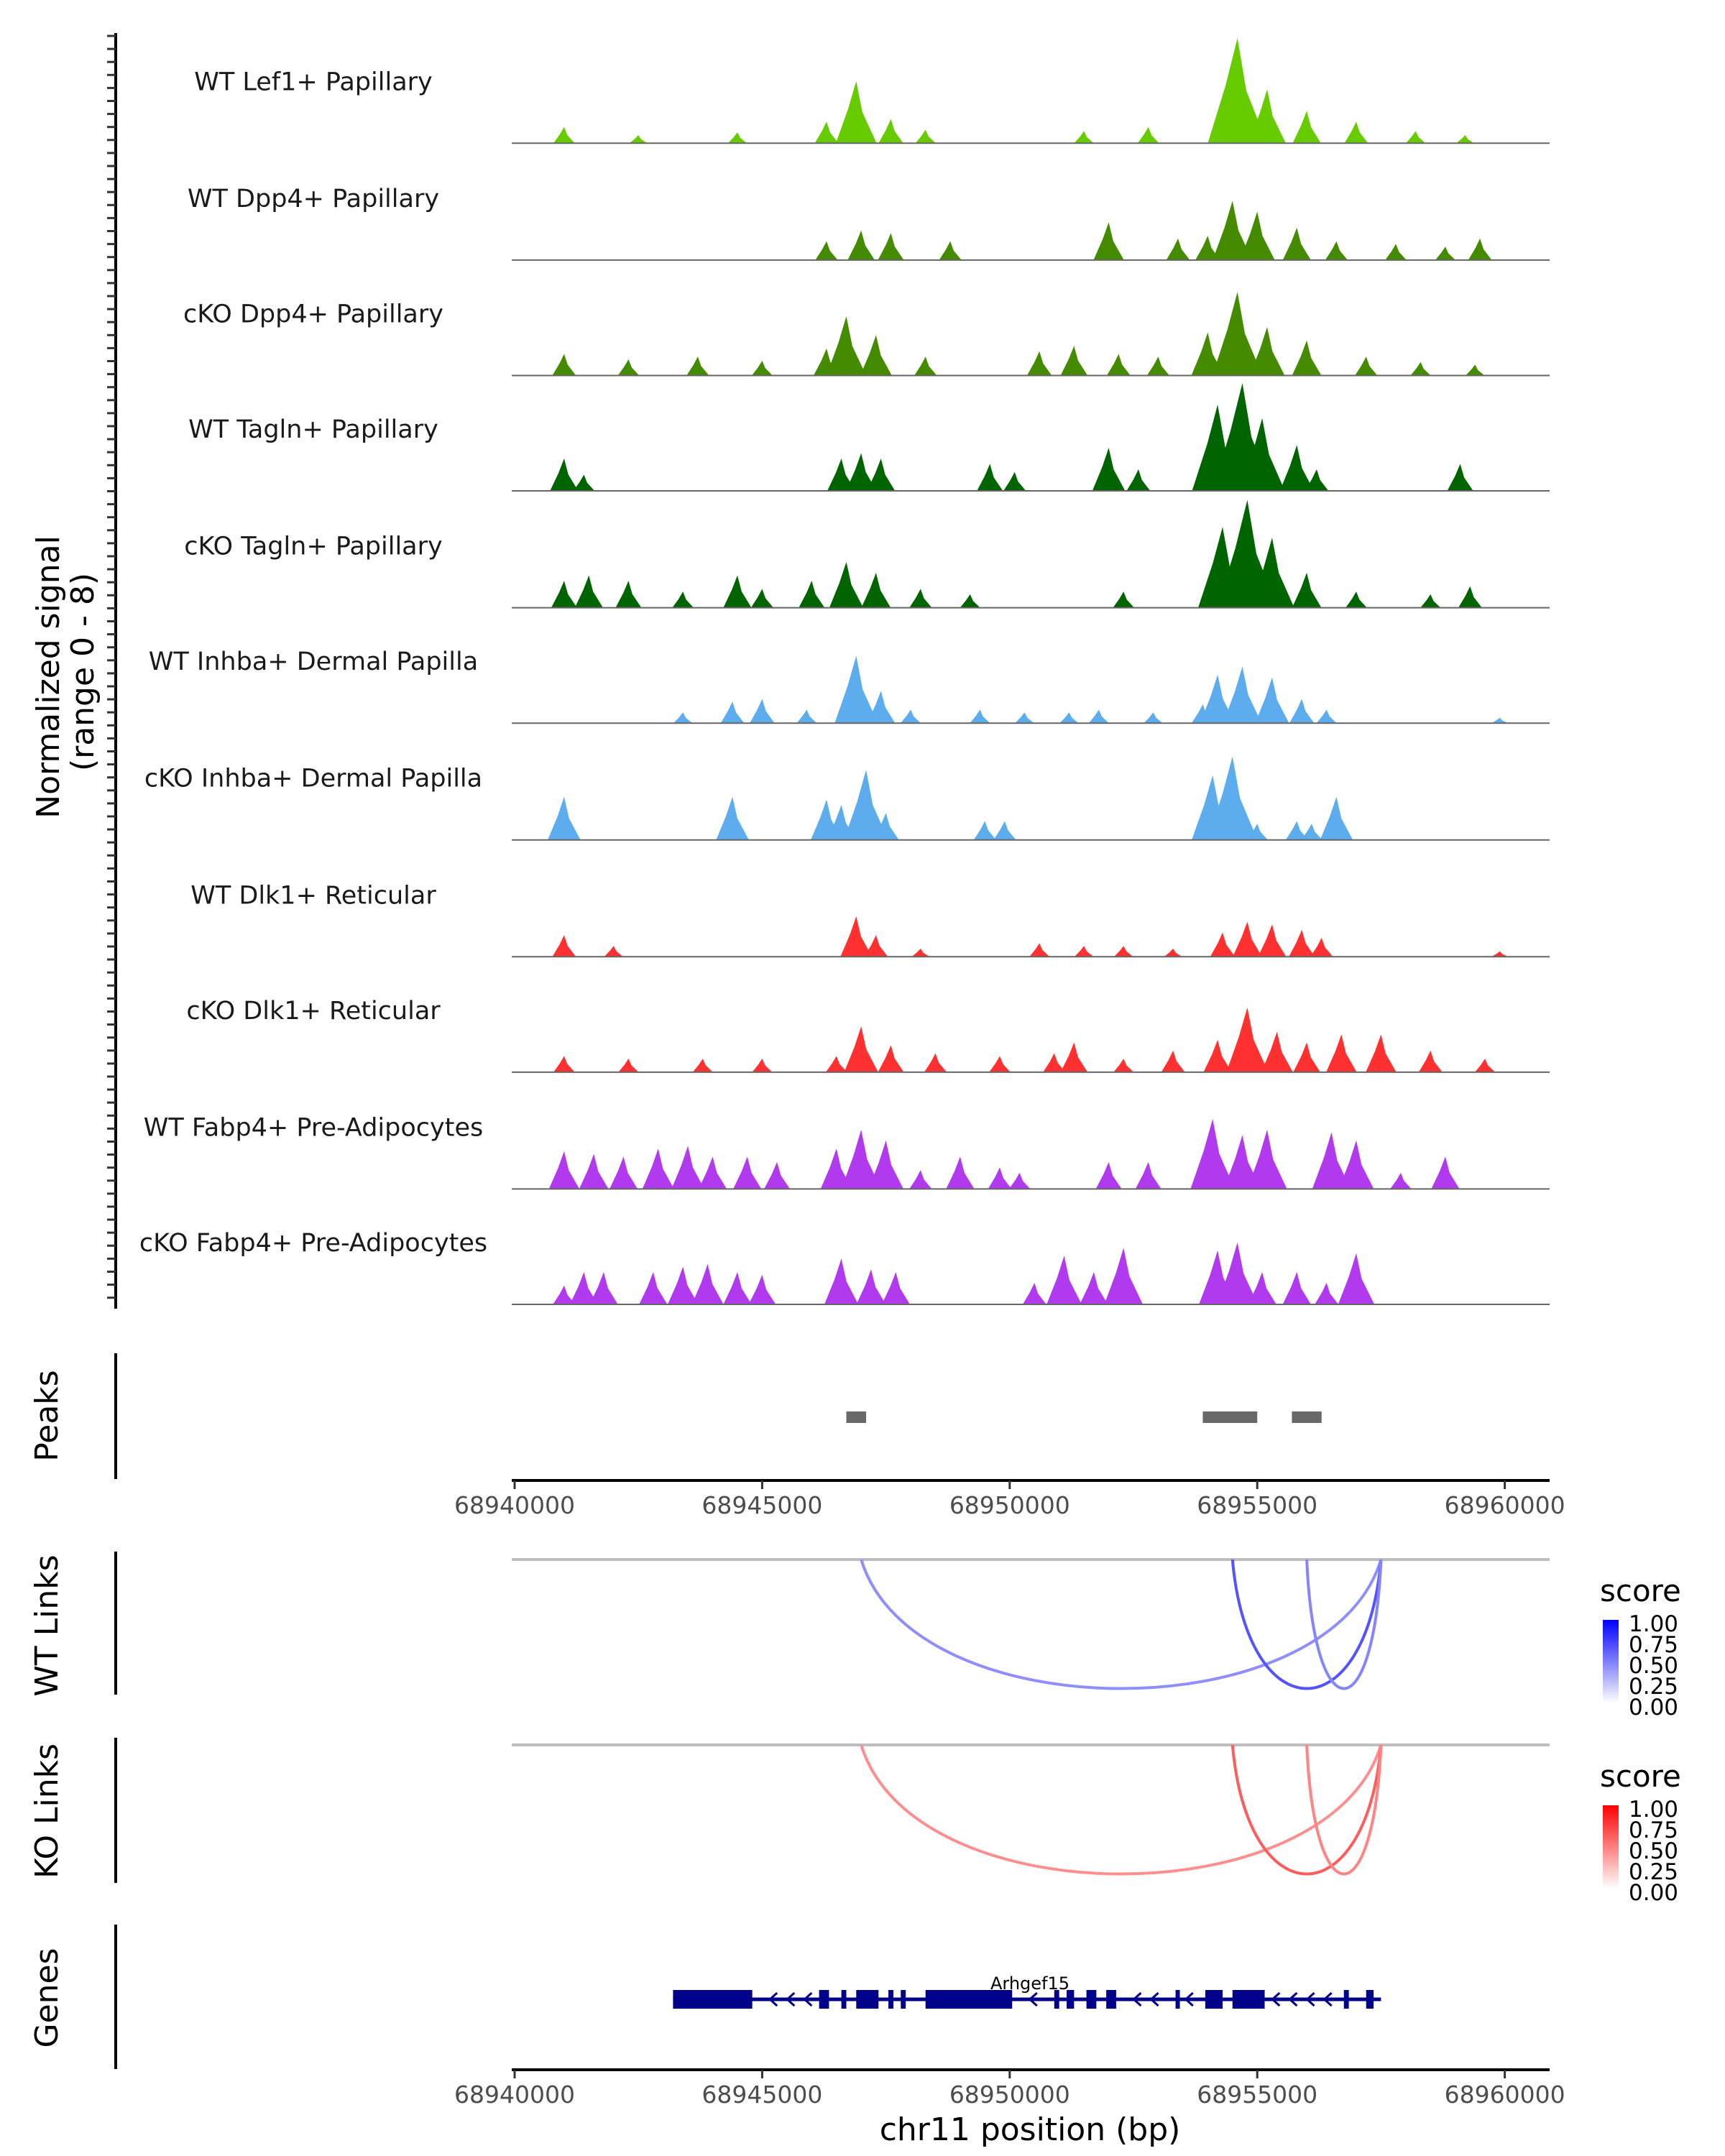 This screenshot has height=2156, width=1725. I want to click on coverage-track: WT Fabp4+ Pre-Adipocytes, so click(847, 1151).